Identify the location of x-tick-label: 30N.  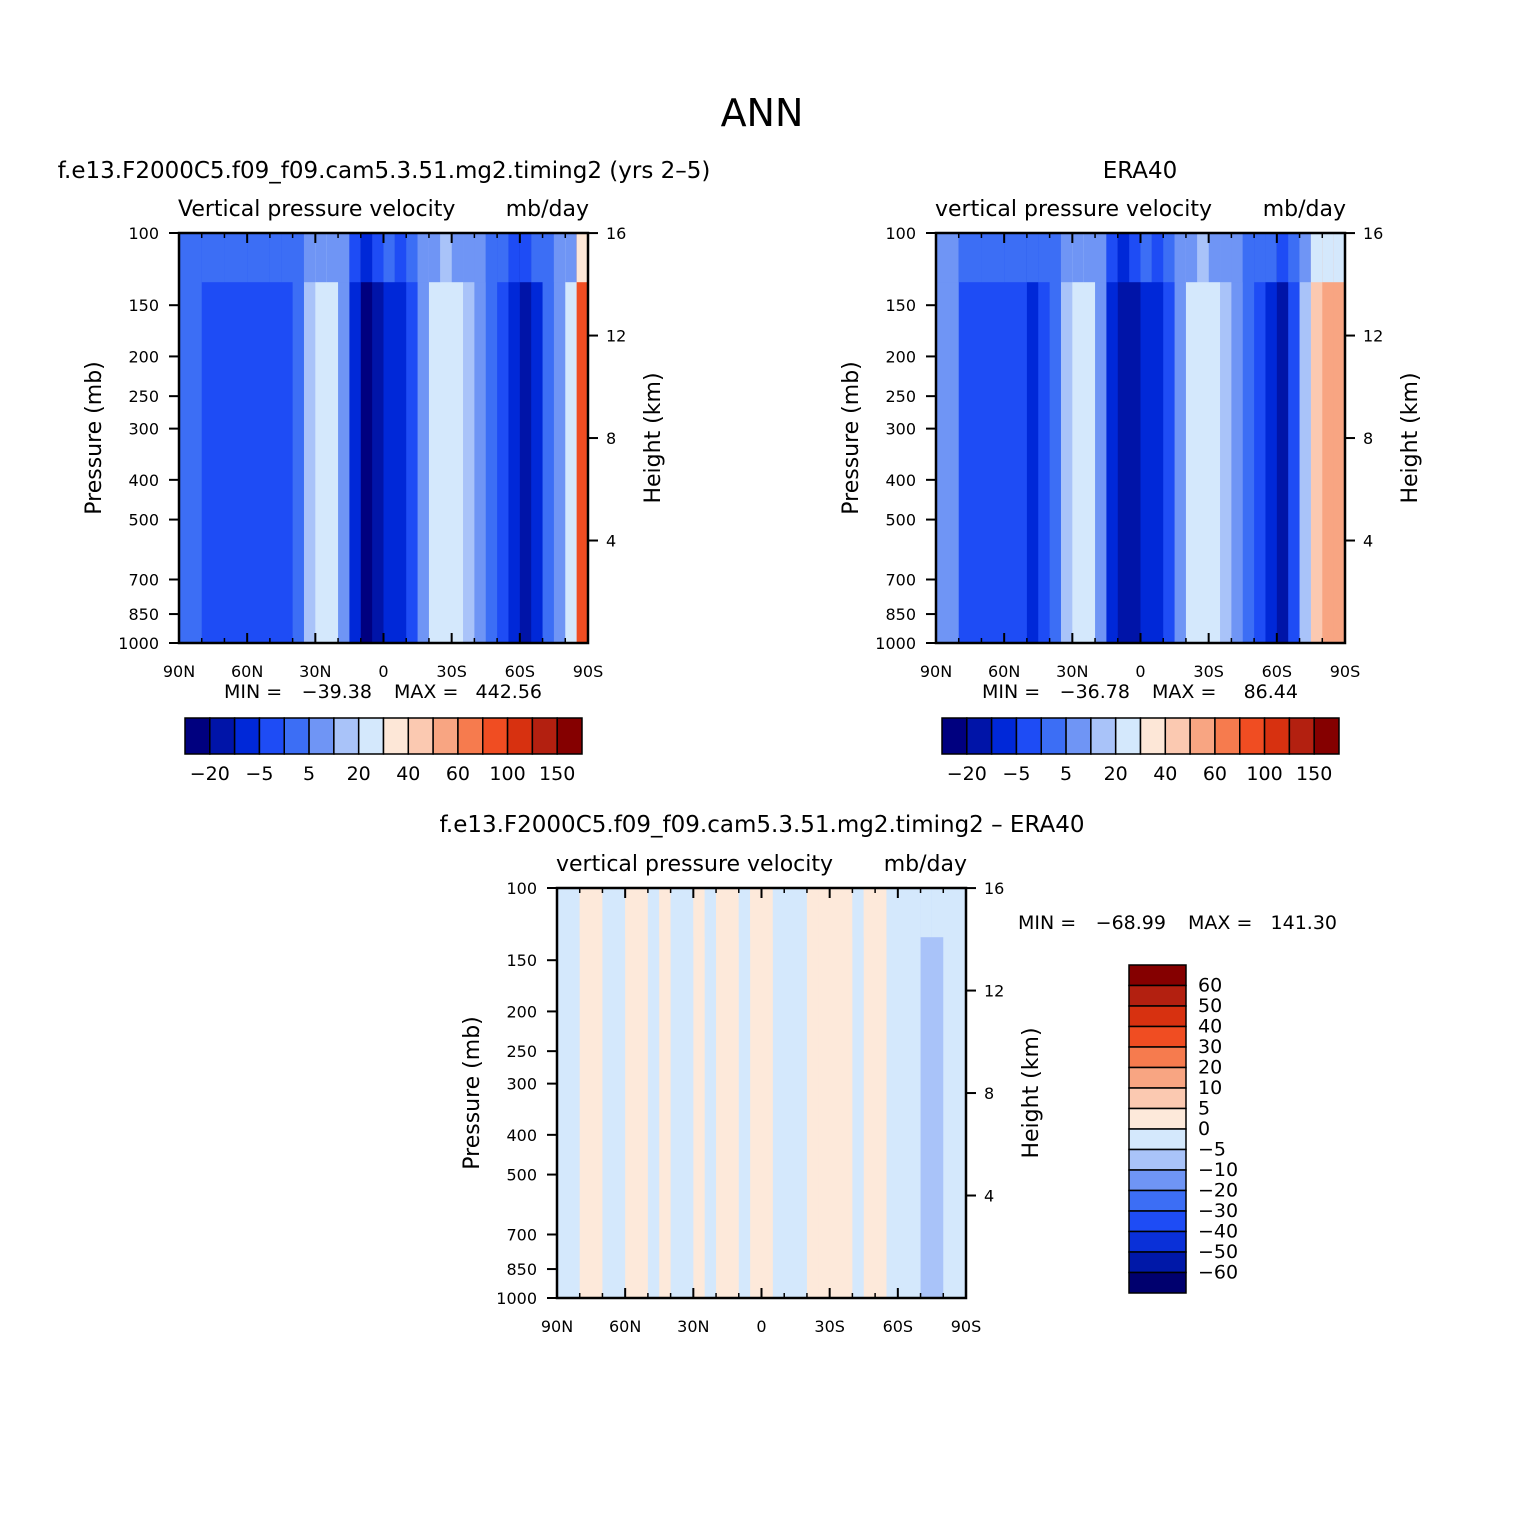
(1072, 671).